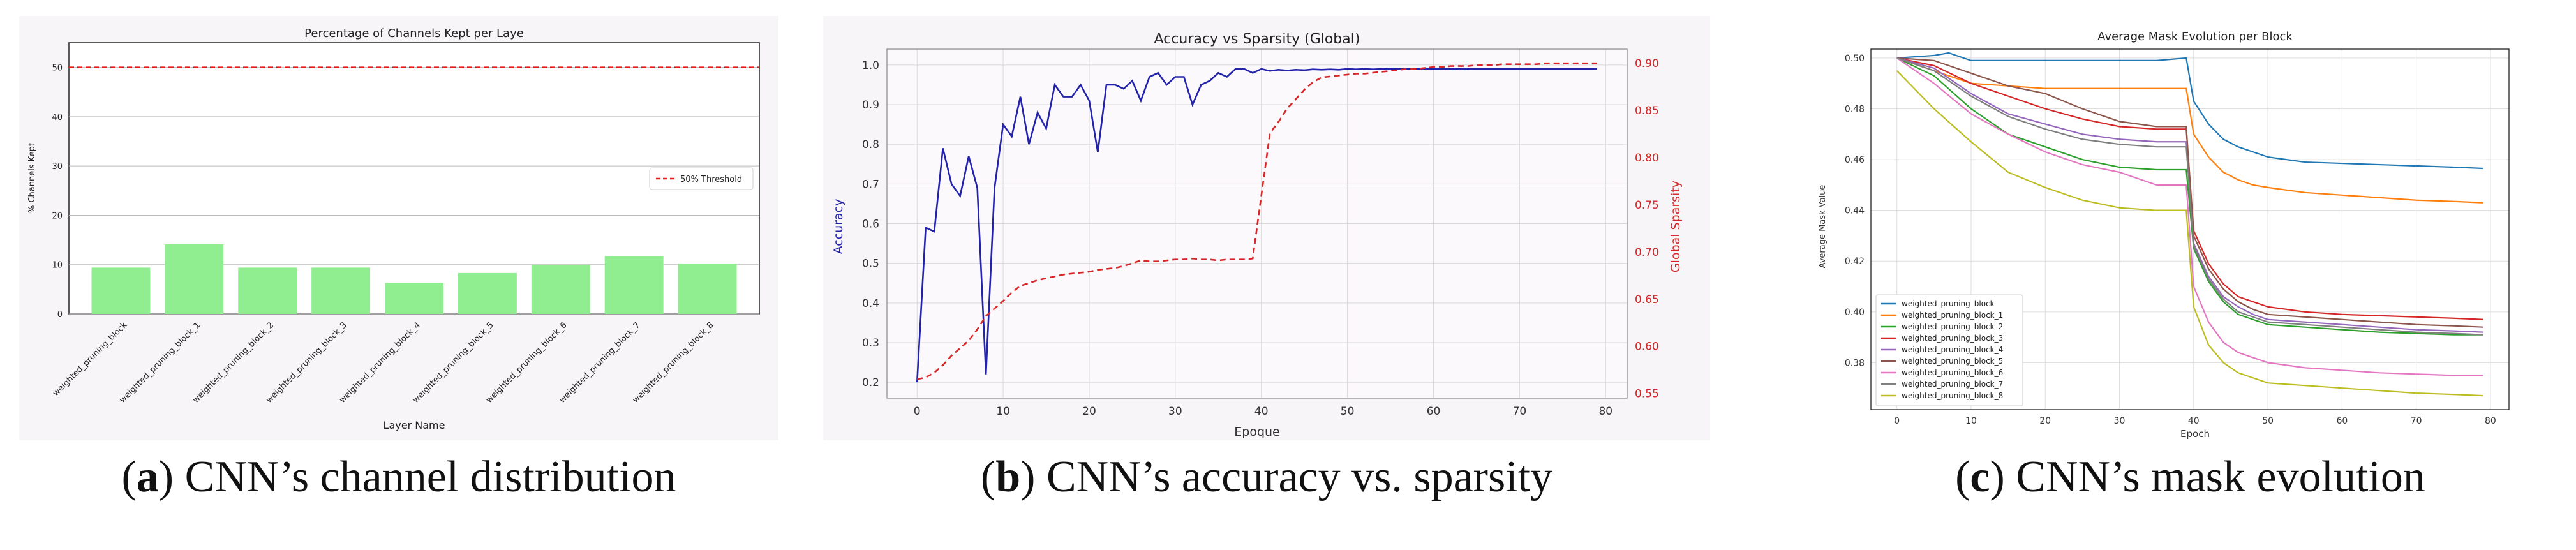 The width and height of the screenshot is (2576, 550). I want to click on y-tick-label: 0.46, so click(1855, 160).